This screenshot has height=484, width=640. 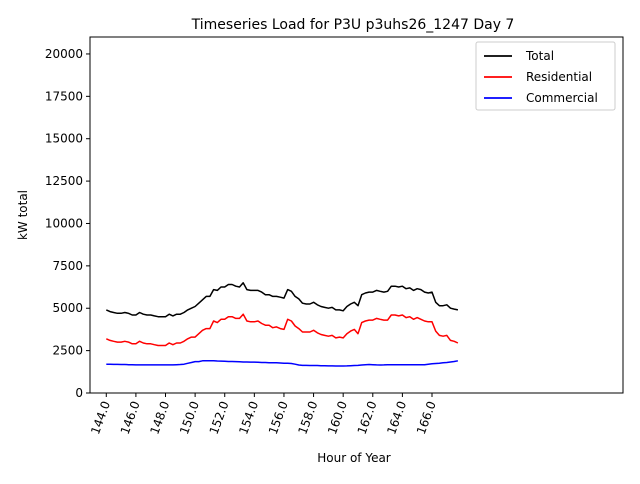 I want to click on legend: Total Residential Commercial, so click(x=545, y=76).